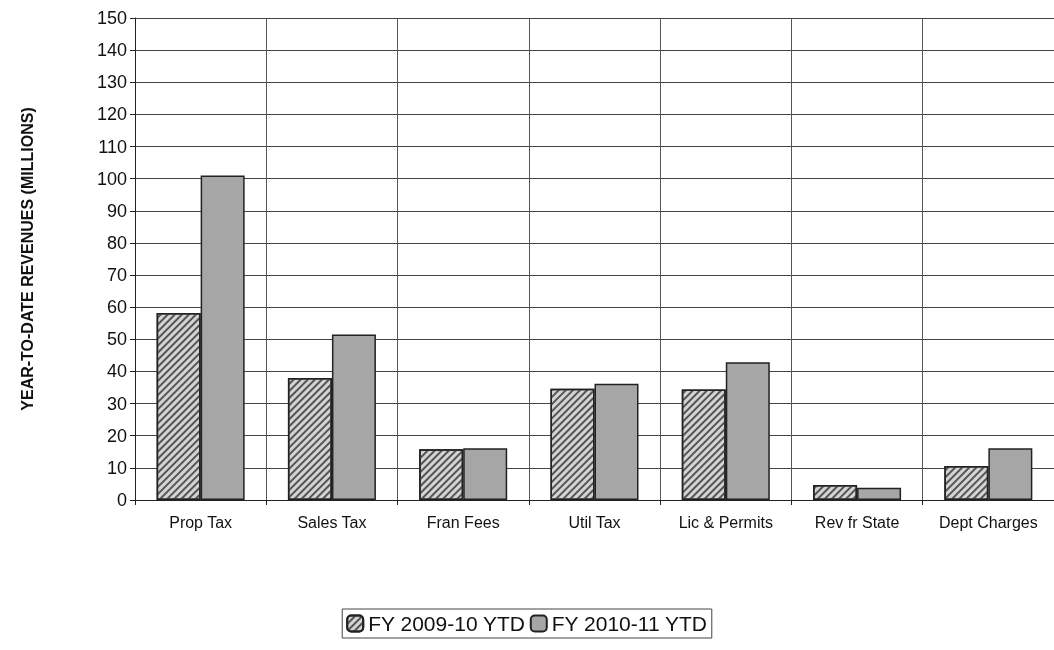 This screenshot has height=650, width=1054. Describe the element at coordinates (447, 623) in the screenshot. I see `legend-label: FY 2009-10 YTD` at that location.